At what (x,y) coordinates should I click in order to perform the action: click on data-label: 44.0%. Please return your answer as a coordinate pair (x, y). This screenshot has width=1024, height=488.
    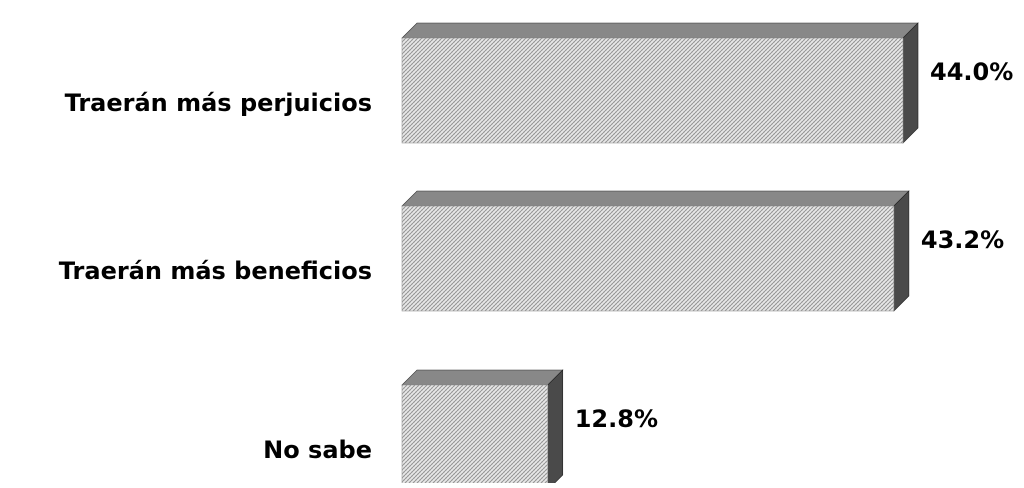
    Looking at the image, I should click on (971, 72).